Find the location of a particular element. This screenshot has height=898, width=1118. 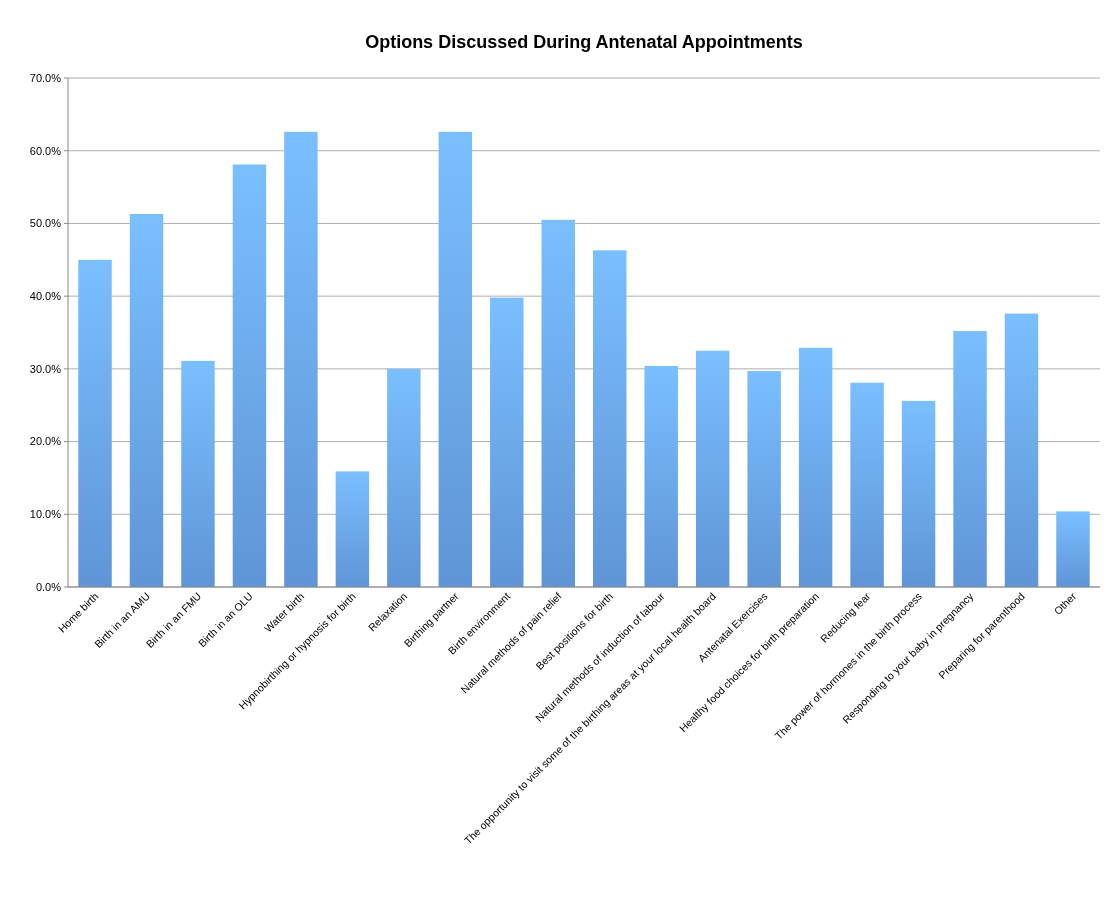

y-tick-label: 60.0% is located at coordinates (45, 150).